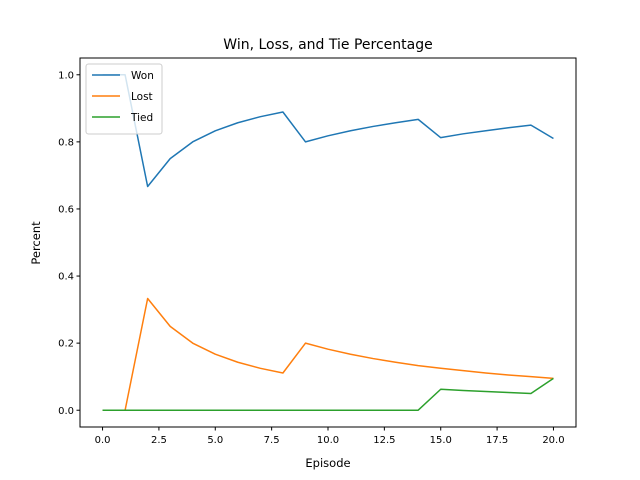 This screenshot has width=640, height=480. What do you see at coordinates (69, 243) in the screenshot?
I see `y-axis-ticks: 0.0 0.2 0.4 0.6 0.8 1.0` at bounding box center [69, 243].